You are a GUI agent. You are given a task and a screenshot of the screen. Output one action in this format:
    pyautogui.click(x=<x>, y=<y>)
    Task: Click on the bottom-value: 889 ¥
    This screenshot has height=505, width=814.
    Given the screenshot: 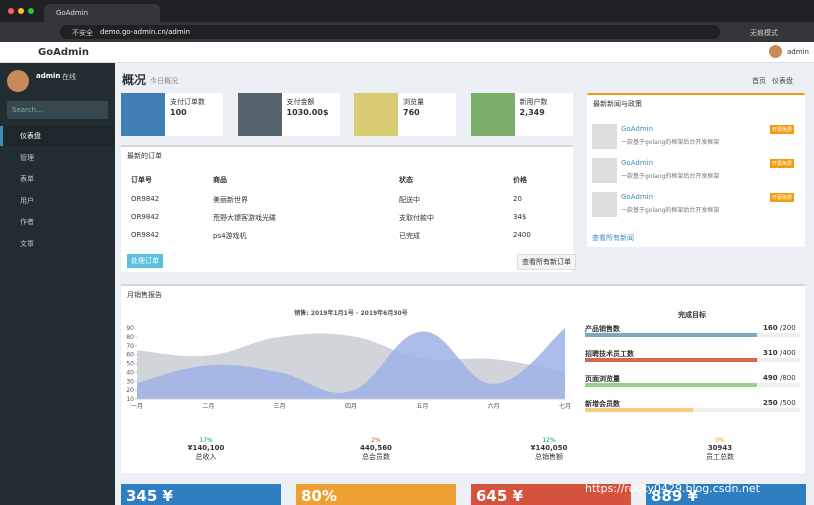 What is the action you would take?
    pyautogui.click(x=674, y=496)
    